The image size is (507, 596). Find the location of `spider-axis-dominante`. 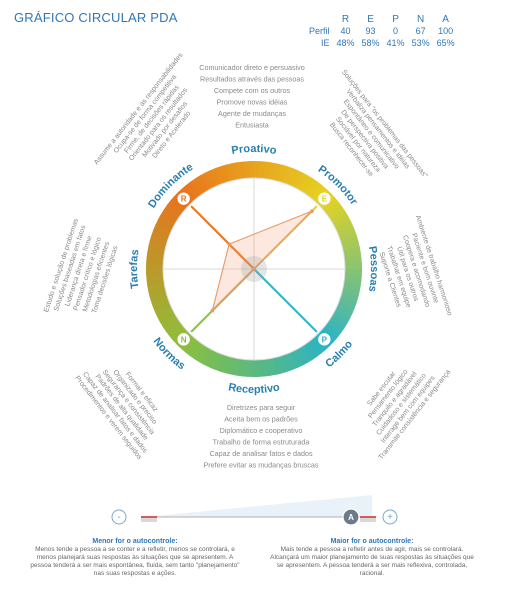

spider-axis-dominante is located at coordinates (223, 238).